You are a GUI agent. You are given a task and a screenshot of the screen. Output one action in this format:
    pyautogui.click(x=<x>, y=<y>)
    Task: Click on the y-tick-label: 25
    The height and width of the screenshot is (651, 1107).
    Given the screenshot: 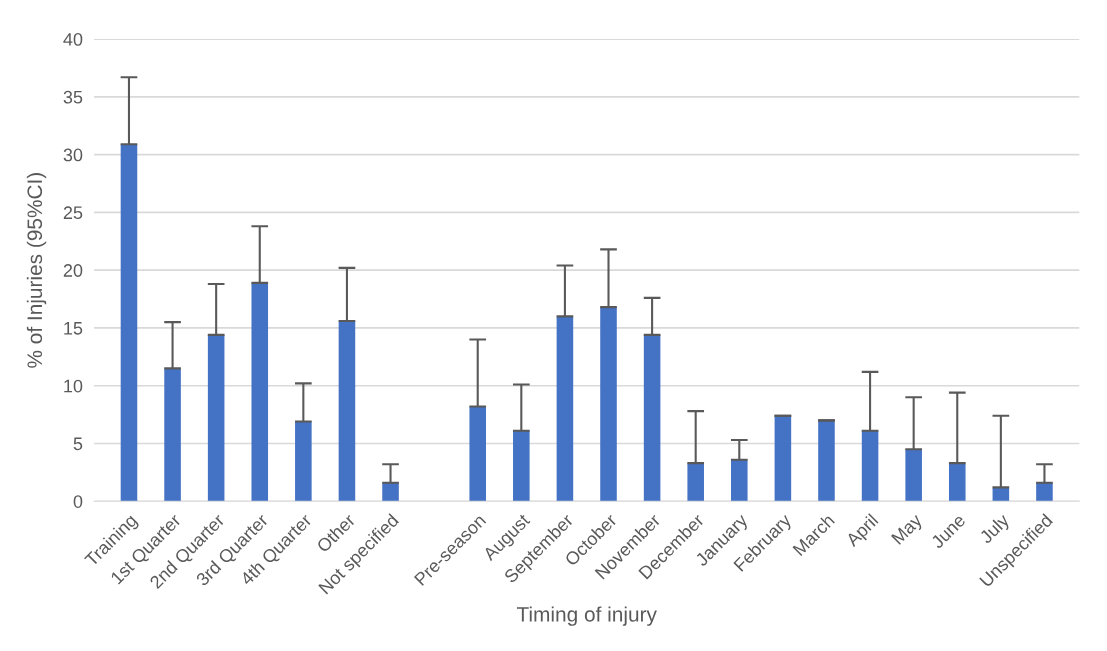 What is the action you would take?
    pyautogui.click(x=73, y=213)
    